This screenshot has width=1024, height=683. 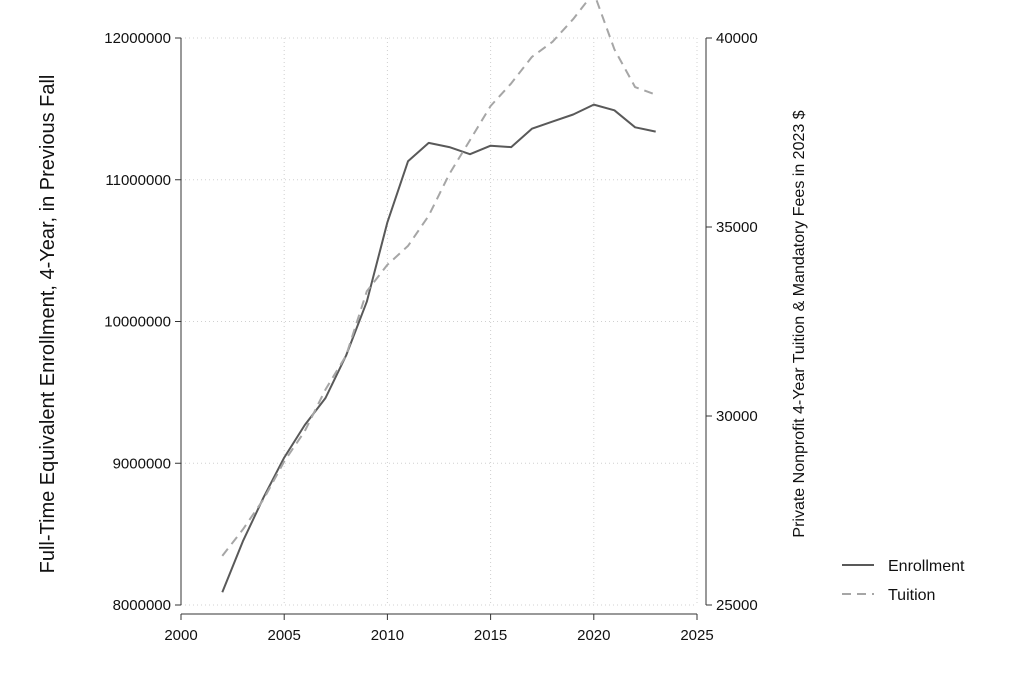 What do you see at coordinates (284, 635) in the screenshot?
I see `x-tick-label: 2005` at bounding box center [284, 635].